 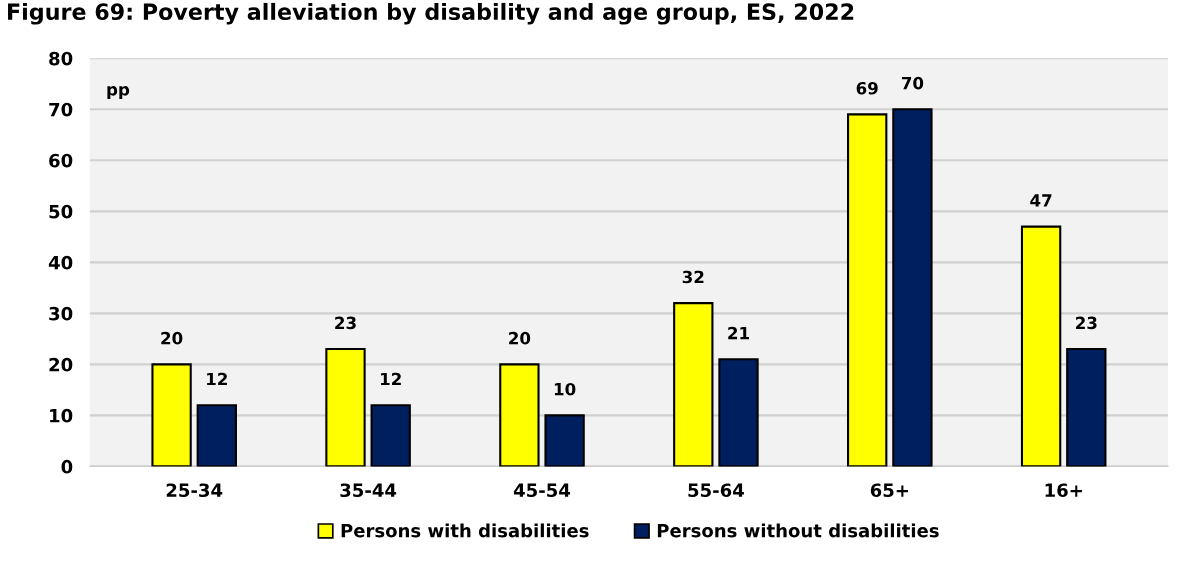 What do you see at coordinates (912, 83) in the screenshot?
I see `data-label: 70` at bounding box center [912, 83].